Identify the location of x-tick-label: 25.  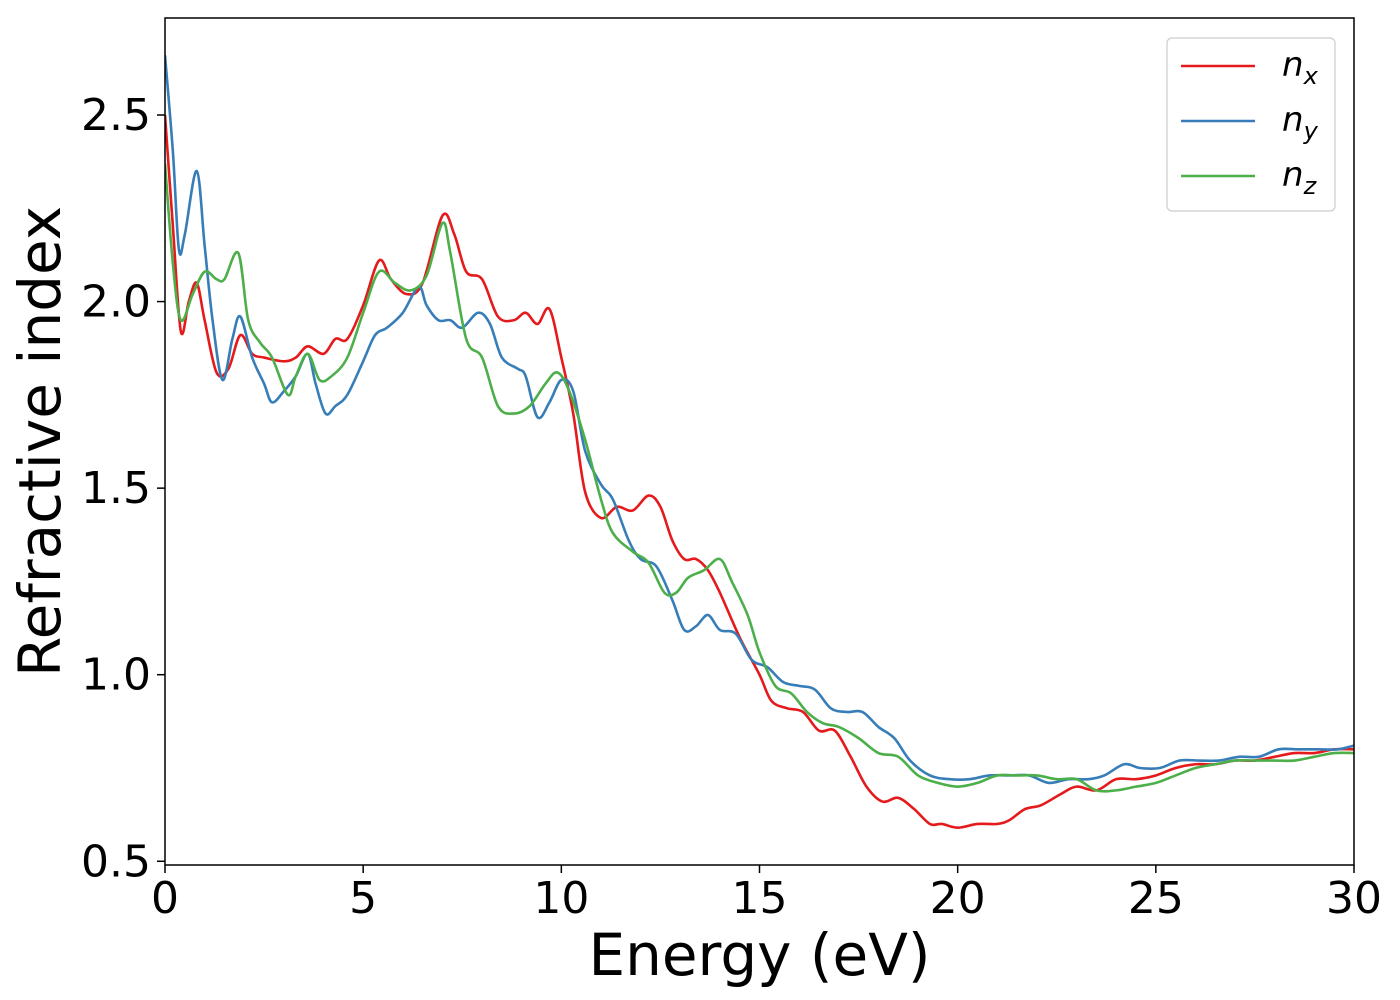
(1156, 898).